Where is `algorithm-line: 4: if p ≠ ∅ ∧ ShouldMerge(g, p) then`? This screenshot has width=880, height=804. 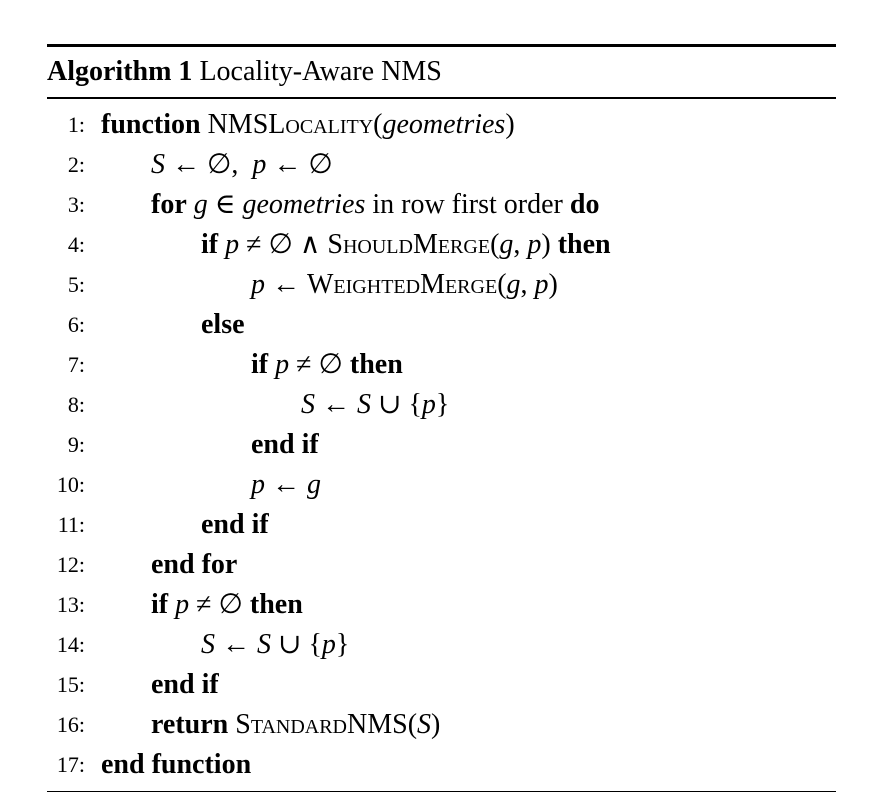
algorithm-line: 4: if p ≠ ∅ ∧ ShouldMerge(g, p) then is located at coordinates (441, 245).